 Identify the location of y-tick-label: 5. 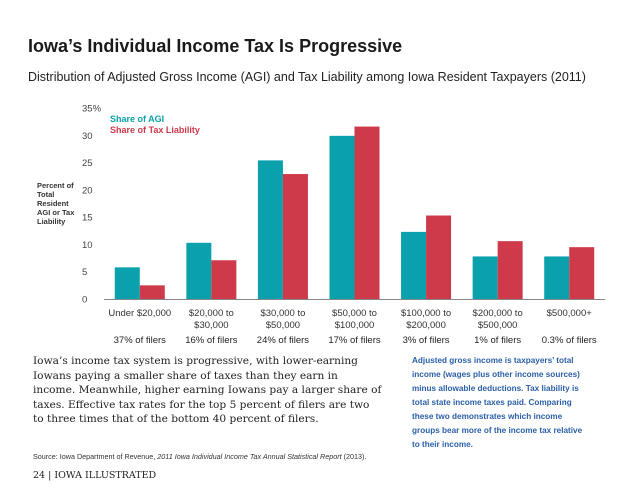
(84, 272).